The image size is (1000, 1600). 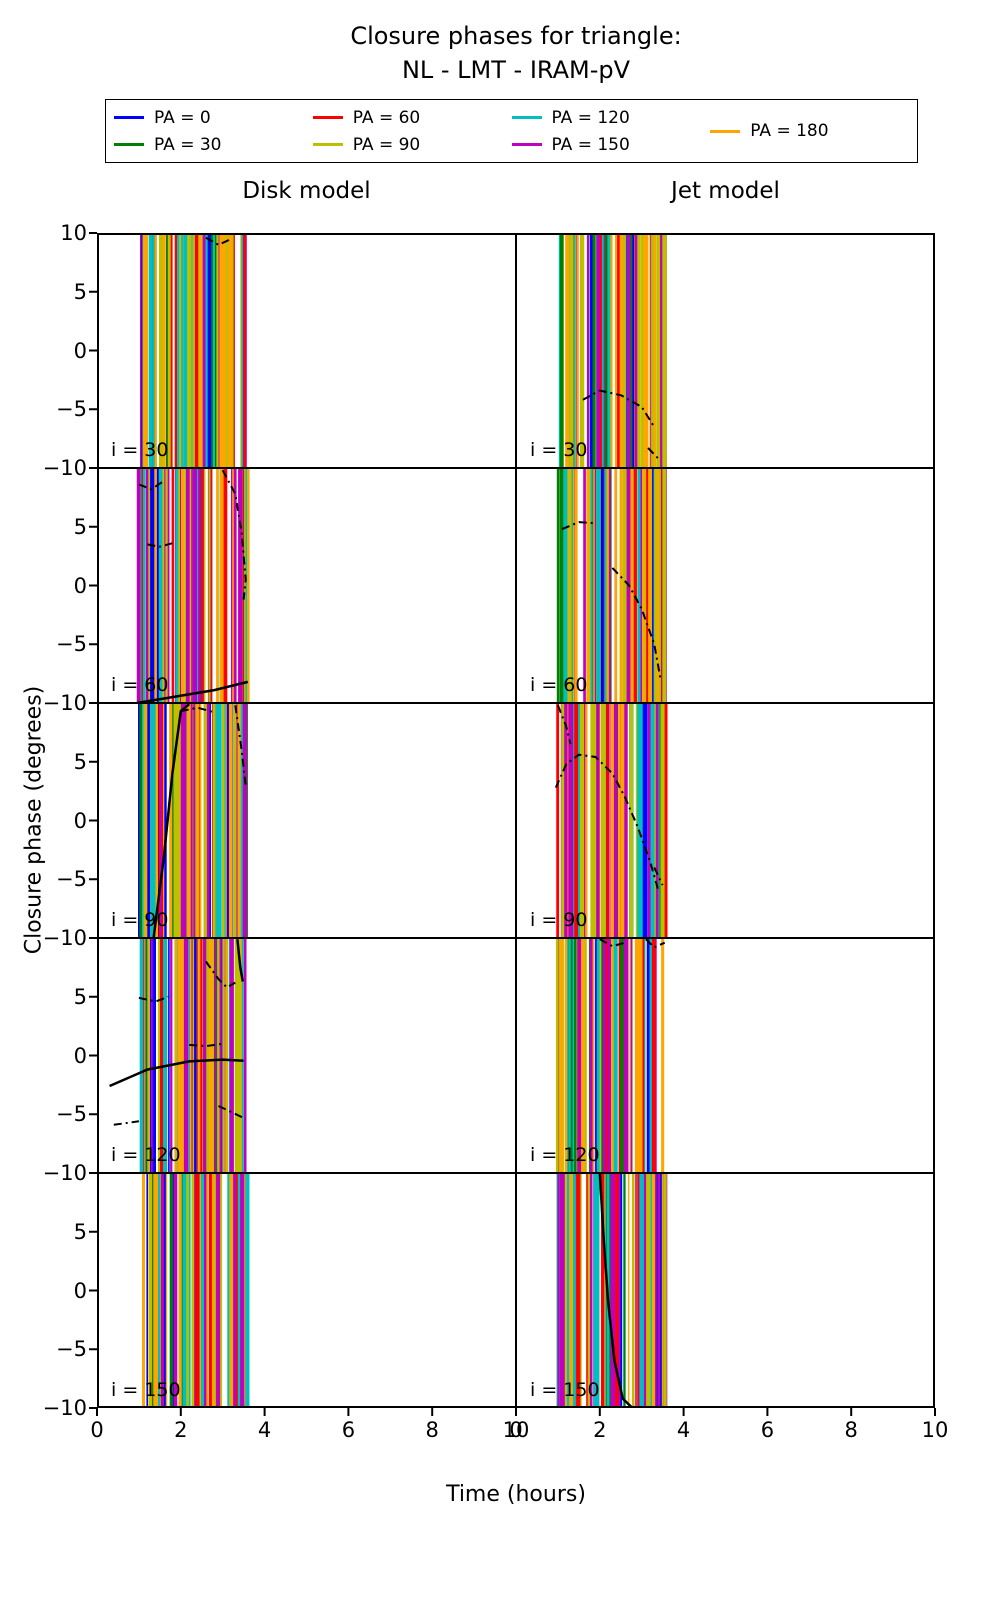 What do you see at coordinates (558, 450) in the screenshot?
I see `panel-annotation: i = 30` at bounding box center [558, 450].